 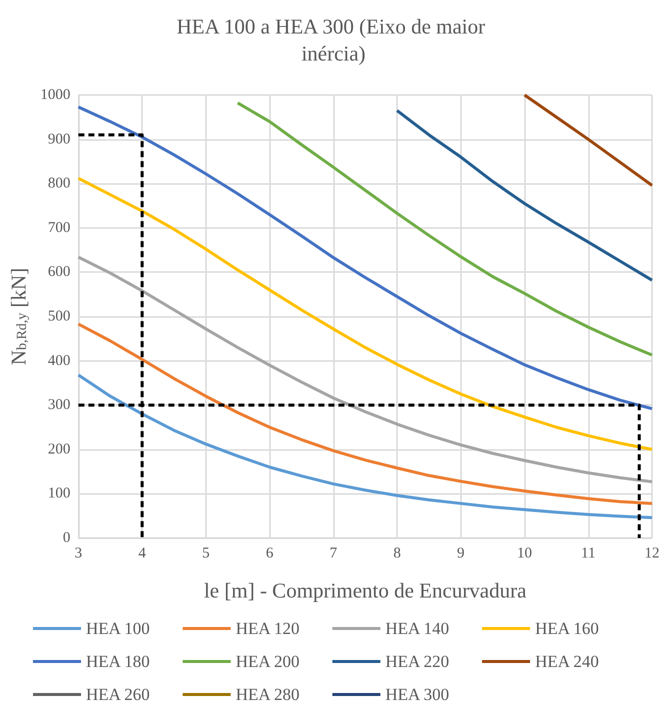 I want to click on y-tick-label: 900, so click(x=59, y=139).